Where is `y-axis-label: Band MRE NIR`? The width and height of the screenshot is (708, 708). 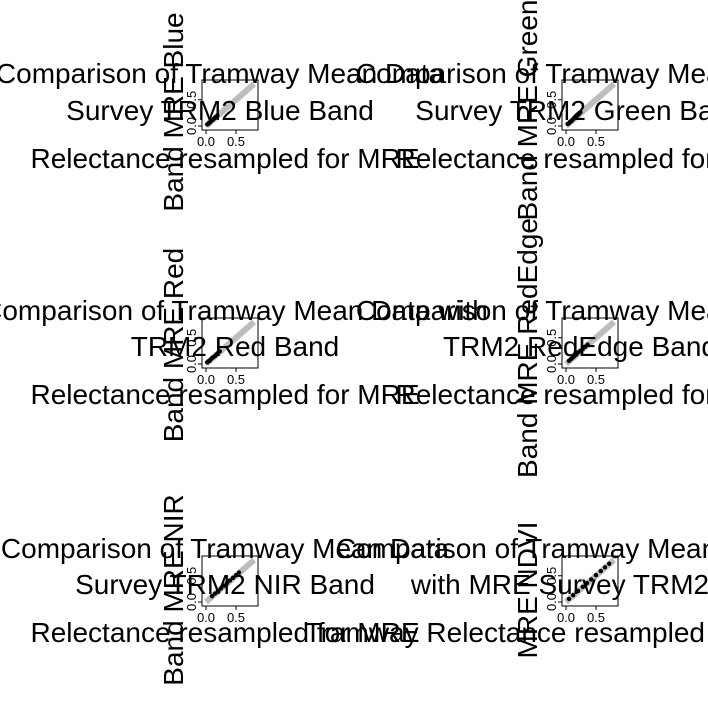
y-axis-label: Band MRE NIR is located at coordinates (173, 589).